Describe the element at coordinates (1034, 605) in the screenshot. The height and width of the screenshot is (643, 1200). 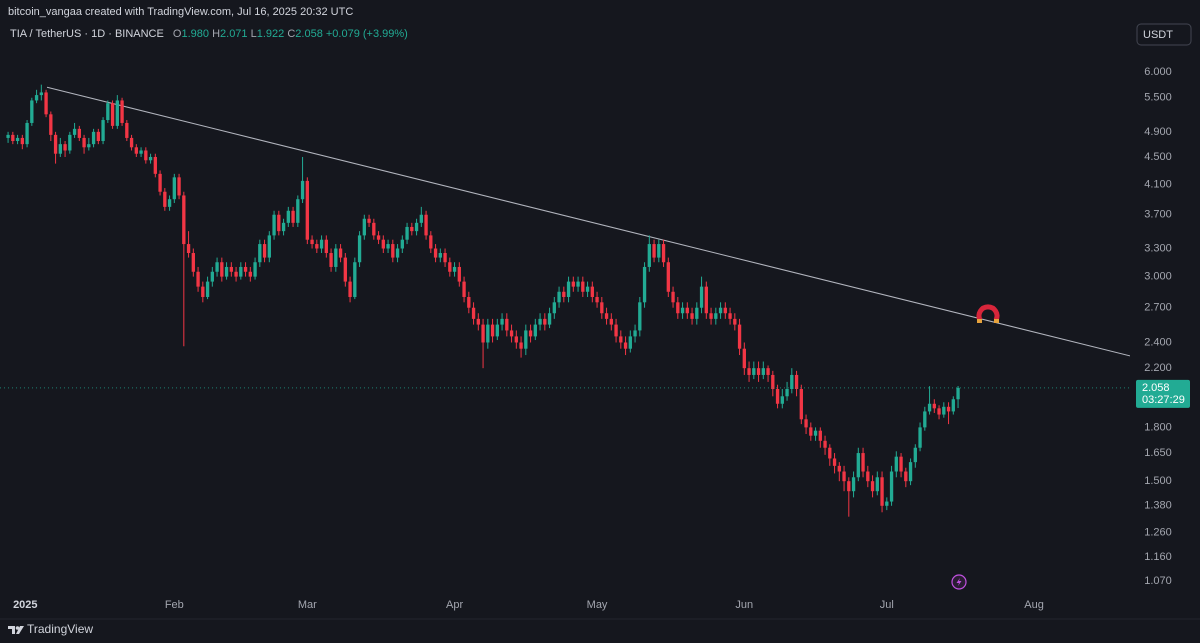
I see `x-tick-label: Aug` at that location.